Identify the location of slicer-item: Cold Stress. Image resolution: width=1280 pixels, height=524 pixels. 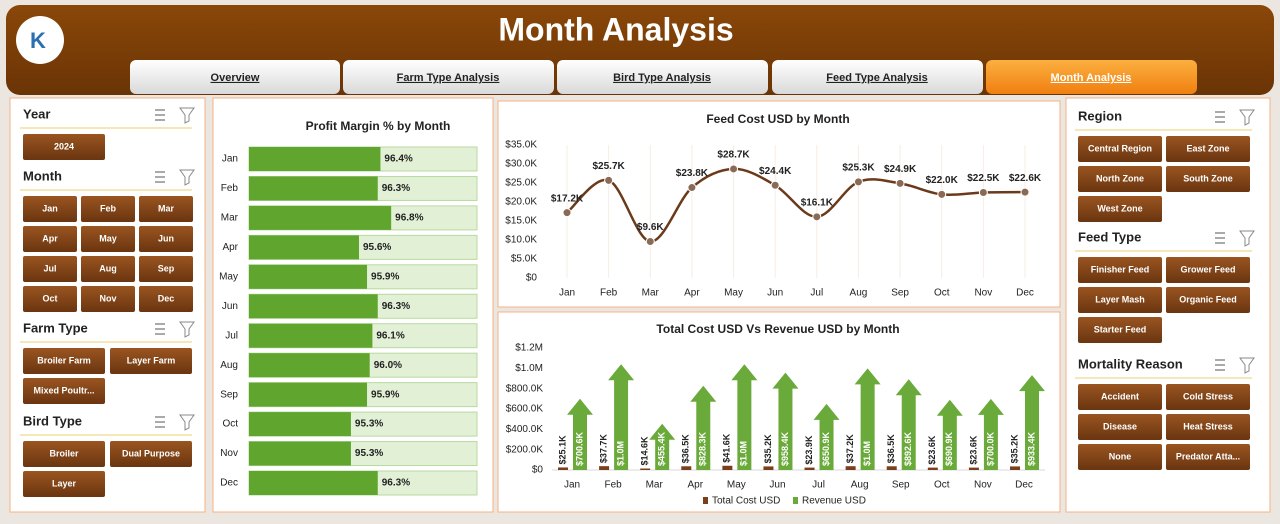
(1208, 396).